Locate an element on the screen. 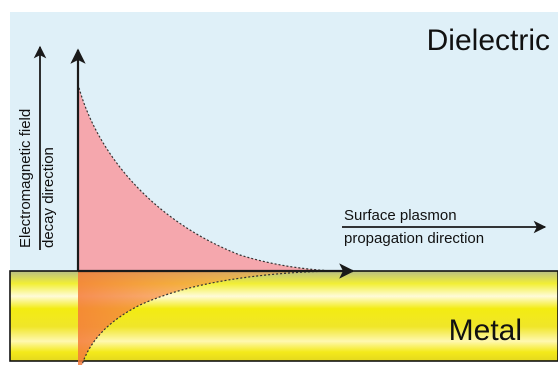 The width and height of the screenshot is (558, 367). propagation-label-line2: propagation direction is located at coordinates (414, 238).